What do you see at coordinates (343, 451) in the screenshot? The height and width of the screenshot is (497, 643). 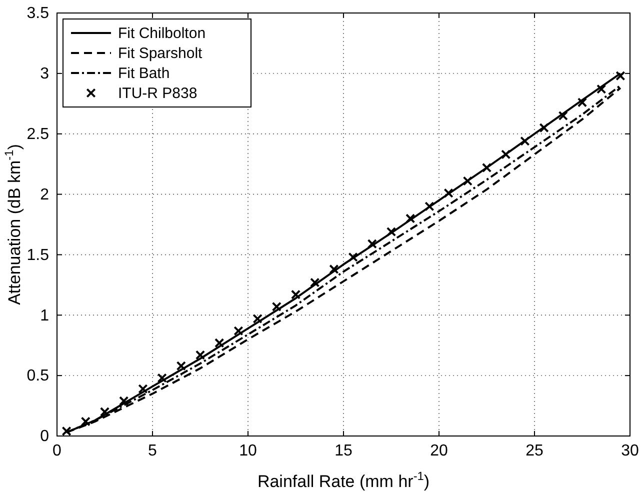 I see `x-tick-label: 15` at bounding box center [343, 451].